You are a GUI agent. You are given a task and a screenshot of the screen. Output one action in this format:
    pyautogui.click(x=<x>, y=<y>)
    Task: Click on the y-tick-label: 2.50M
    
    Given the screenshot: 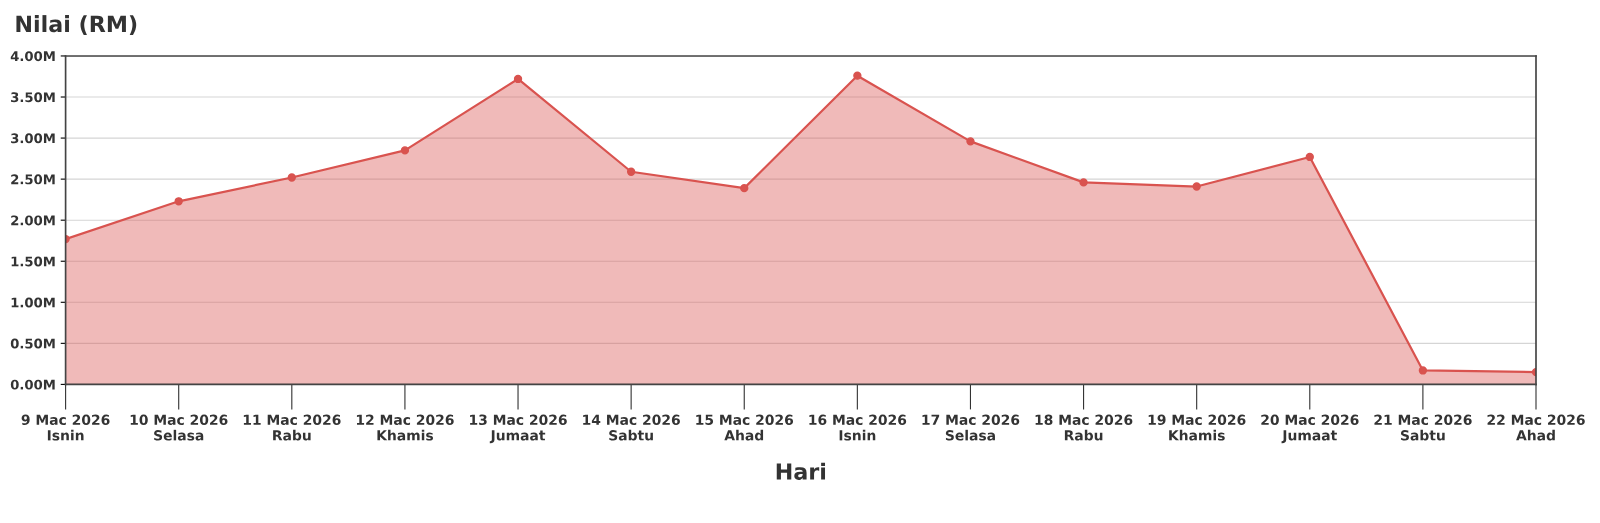 What is the action you would take?
    pyautogui.click(x=33, y=179)
    